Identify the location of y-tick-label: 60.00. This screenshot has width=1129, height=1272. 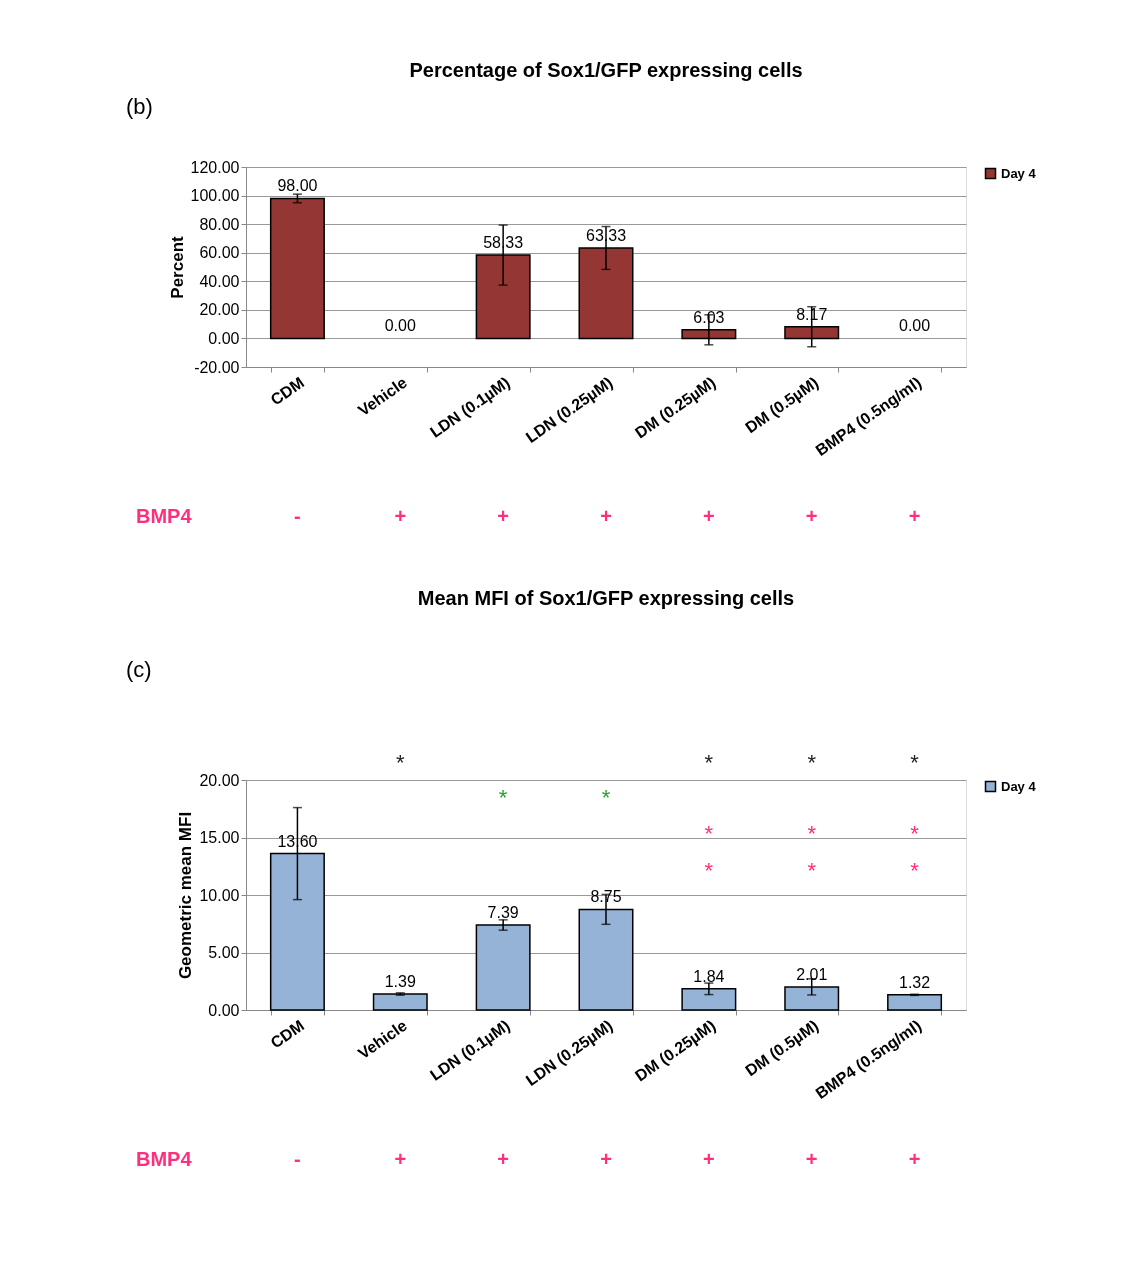
(219, 253).